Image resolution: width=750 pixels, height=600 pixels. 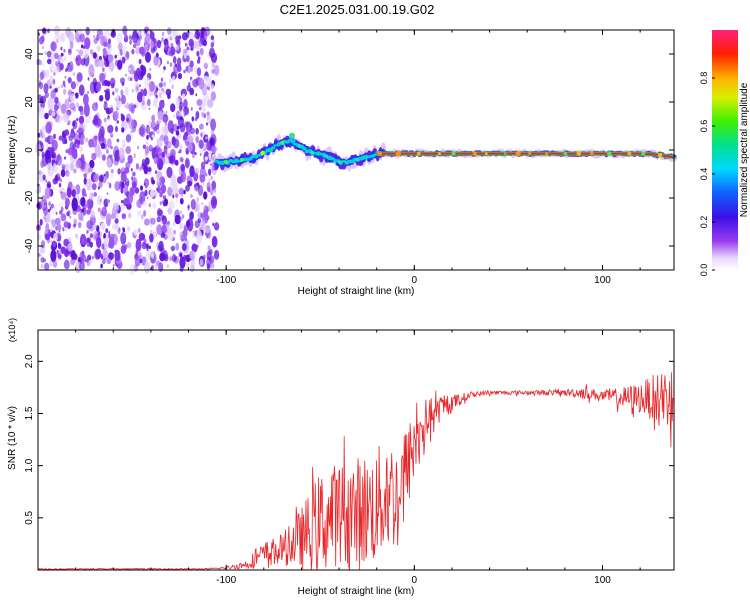 I want to click on colorbar-tick-label: 0.0, so click(x=704, y=270).